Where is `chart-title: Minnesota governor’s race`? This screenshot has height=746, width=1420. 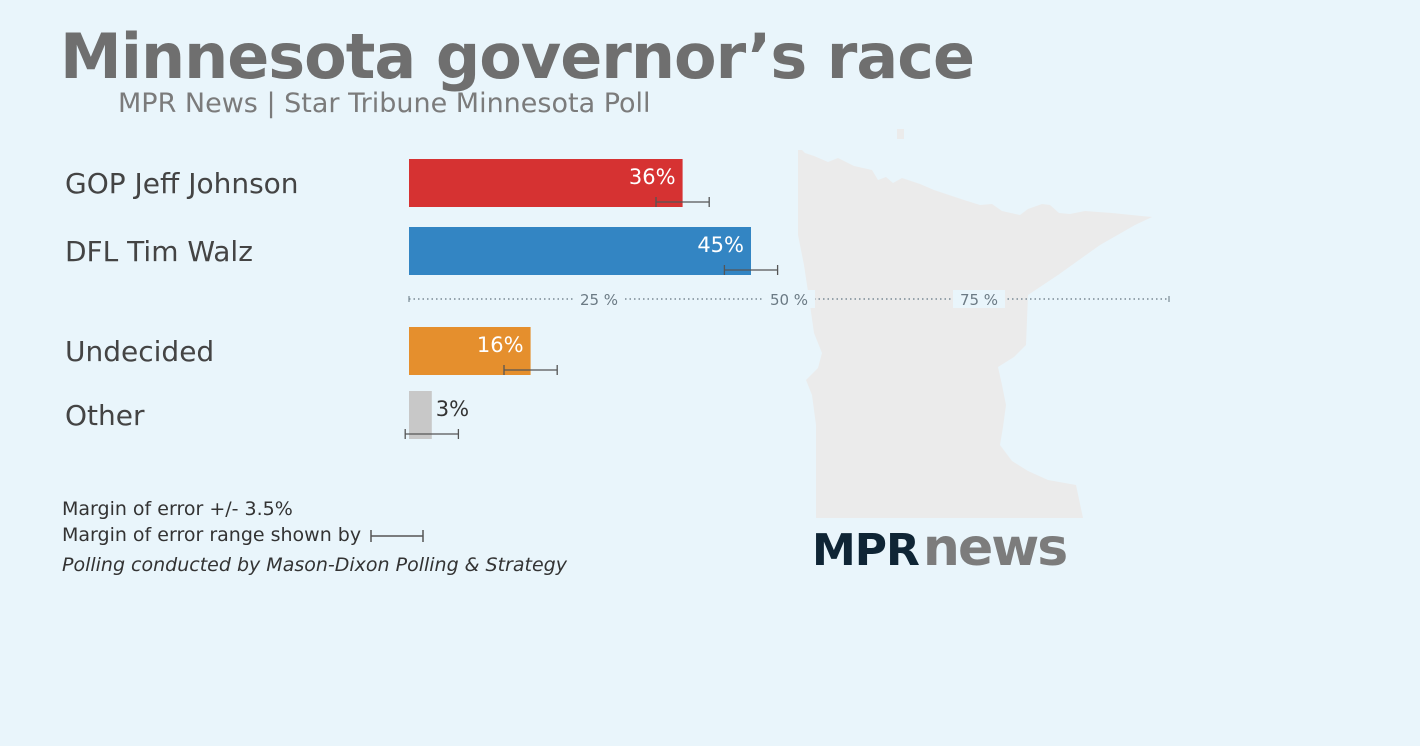 chart-title: Minnesota governor’s race is located at coordinates (517, 56).